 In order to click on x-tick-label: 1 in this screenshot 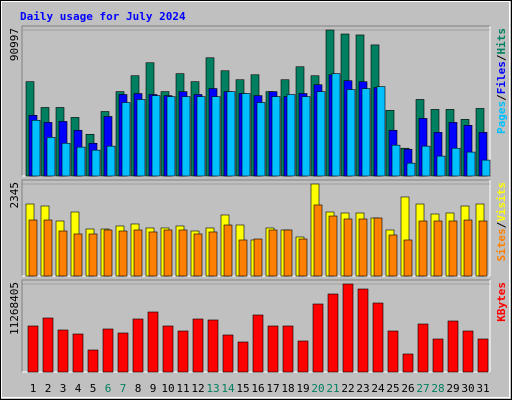, I will do `click(33, 388)`.